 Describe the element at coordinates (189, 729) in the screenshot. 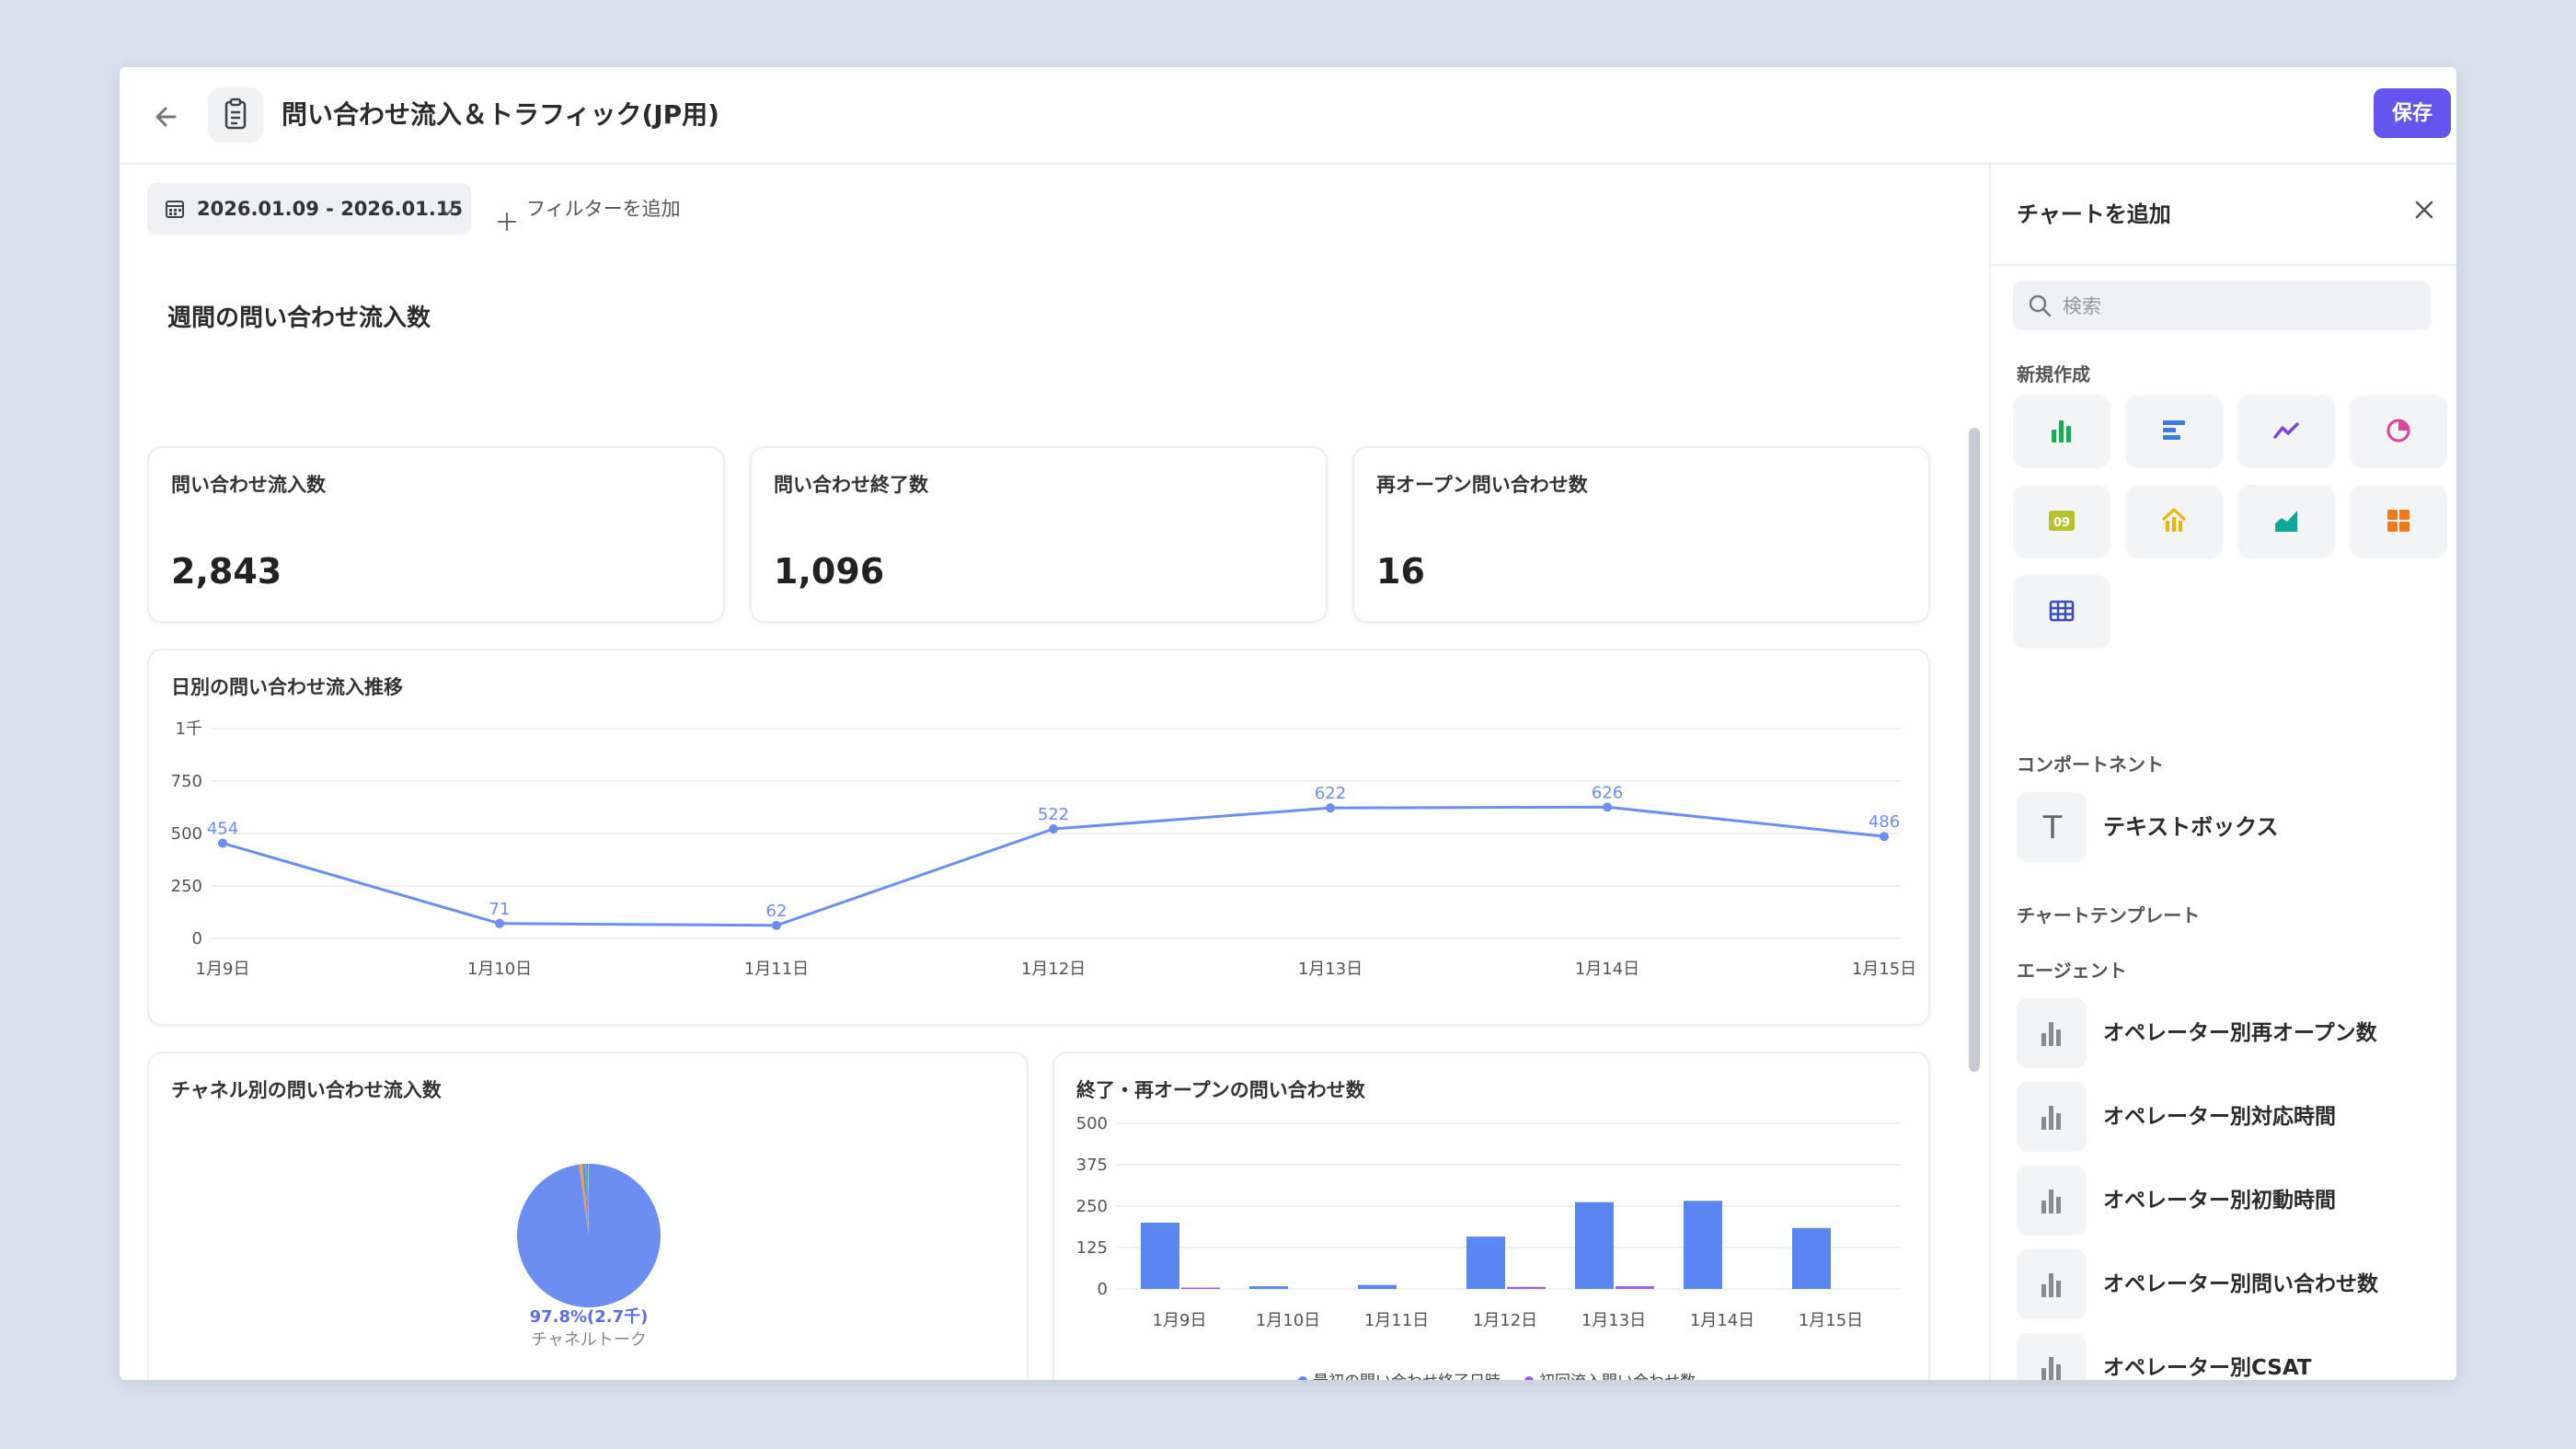

I see `y-tick-label: 1千` at that location.